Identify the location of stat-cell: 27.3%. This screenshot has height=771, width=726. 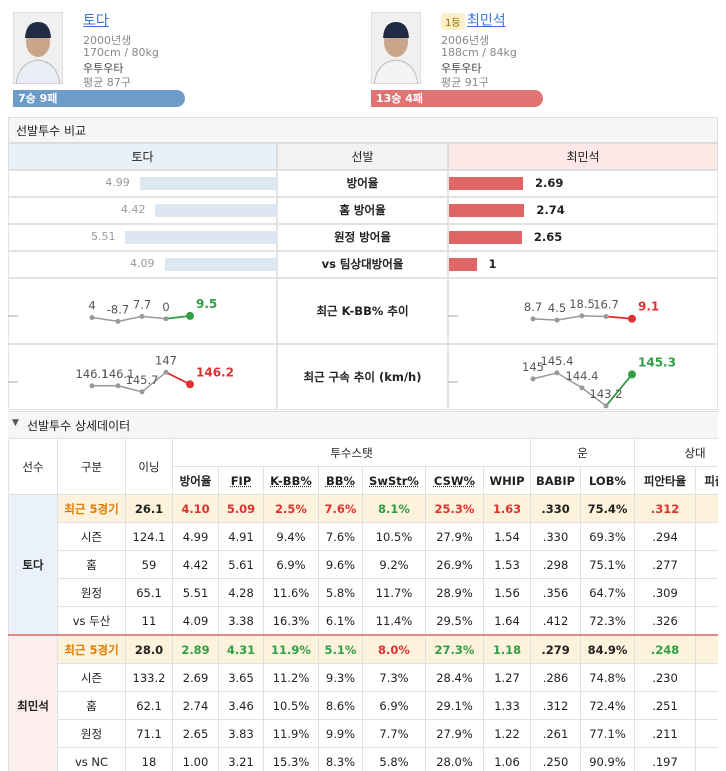
(454, 649).